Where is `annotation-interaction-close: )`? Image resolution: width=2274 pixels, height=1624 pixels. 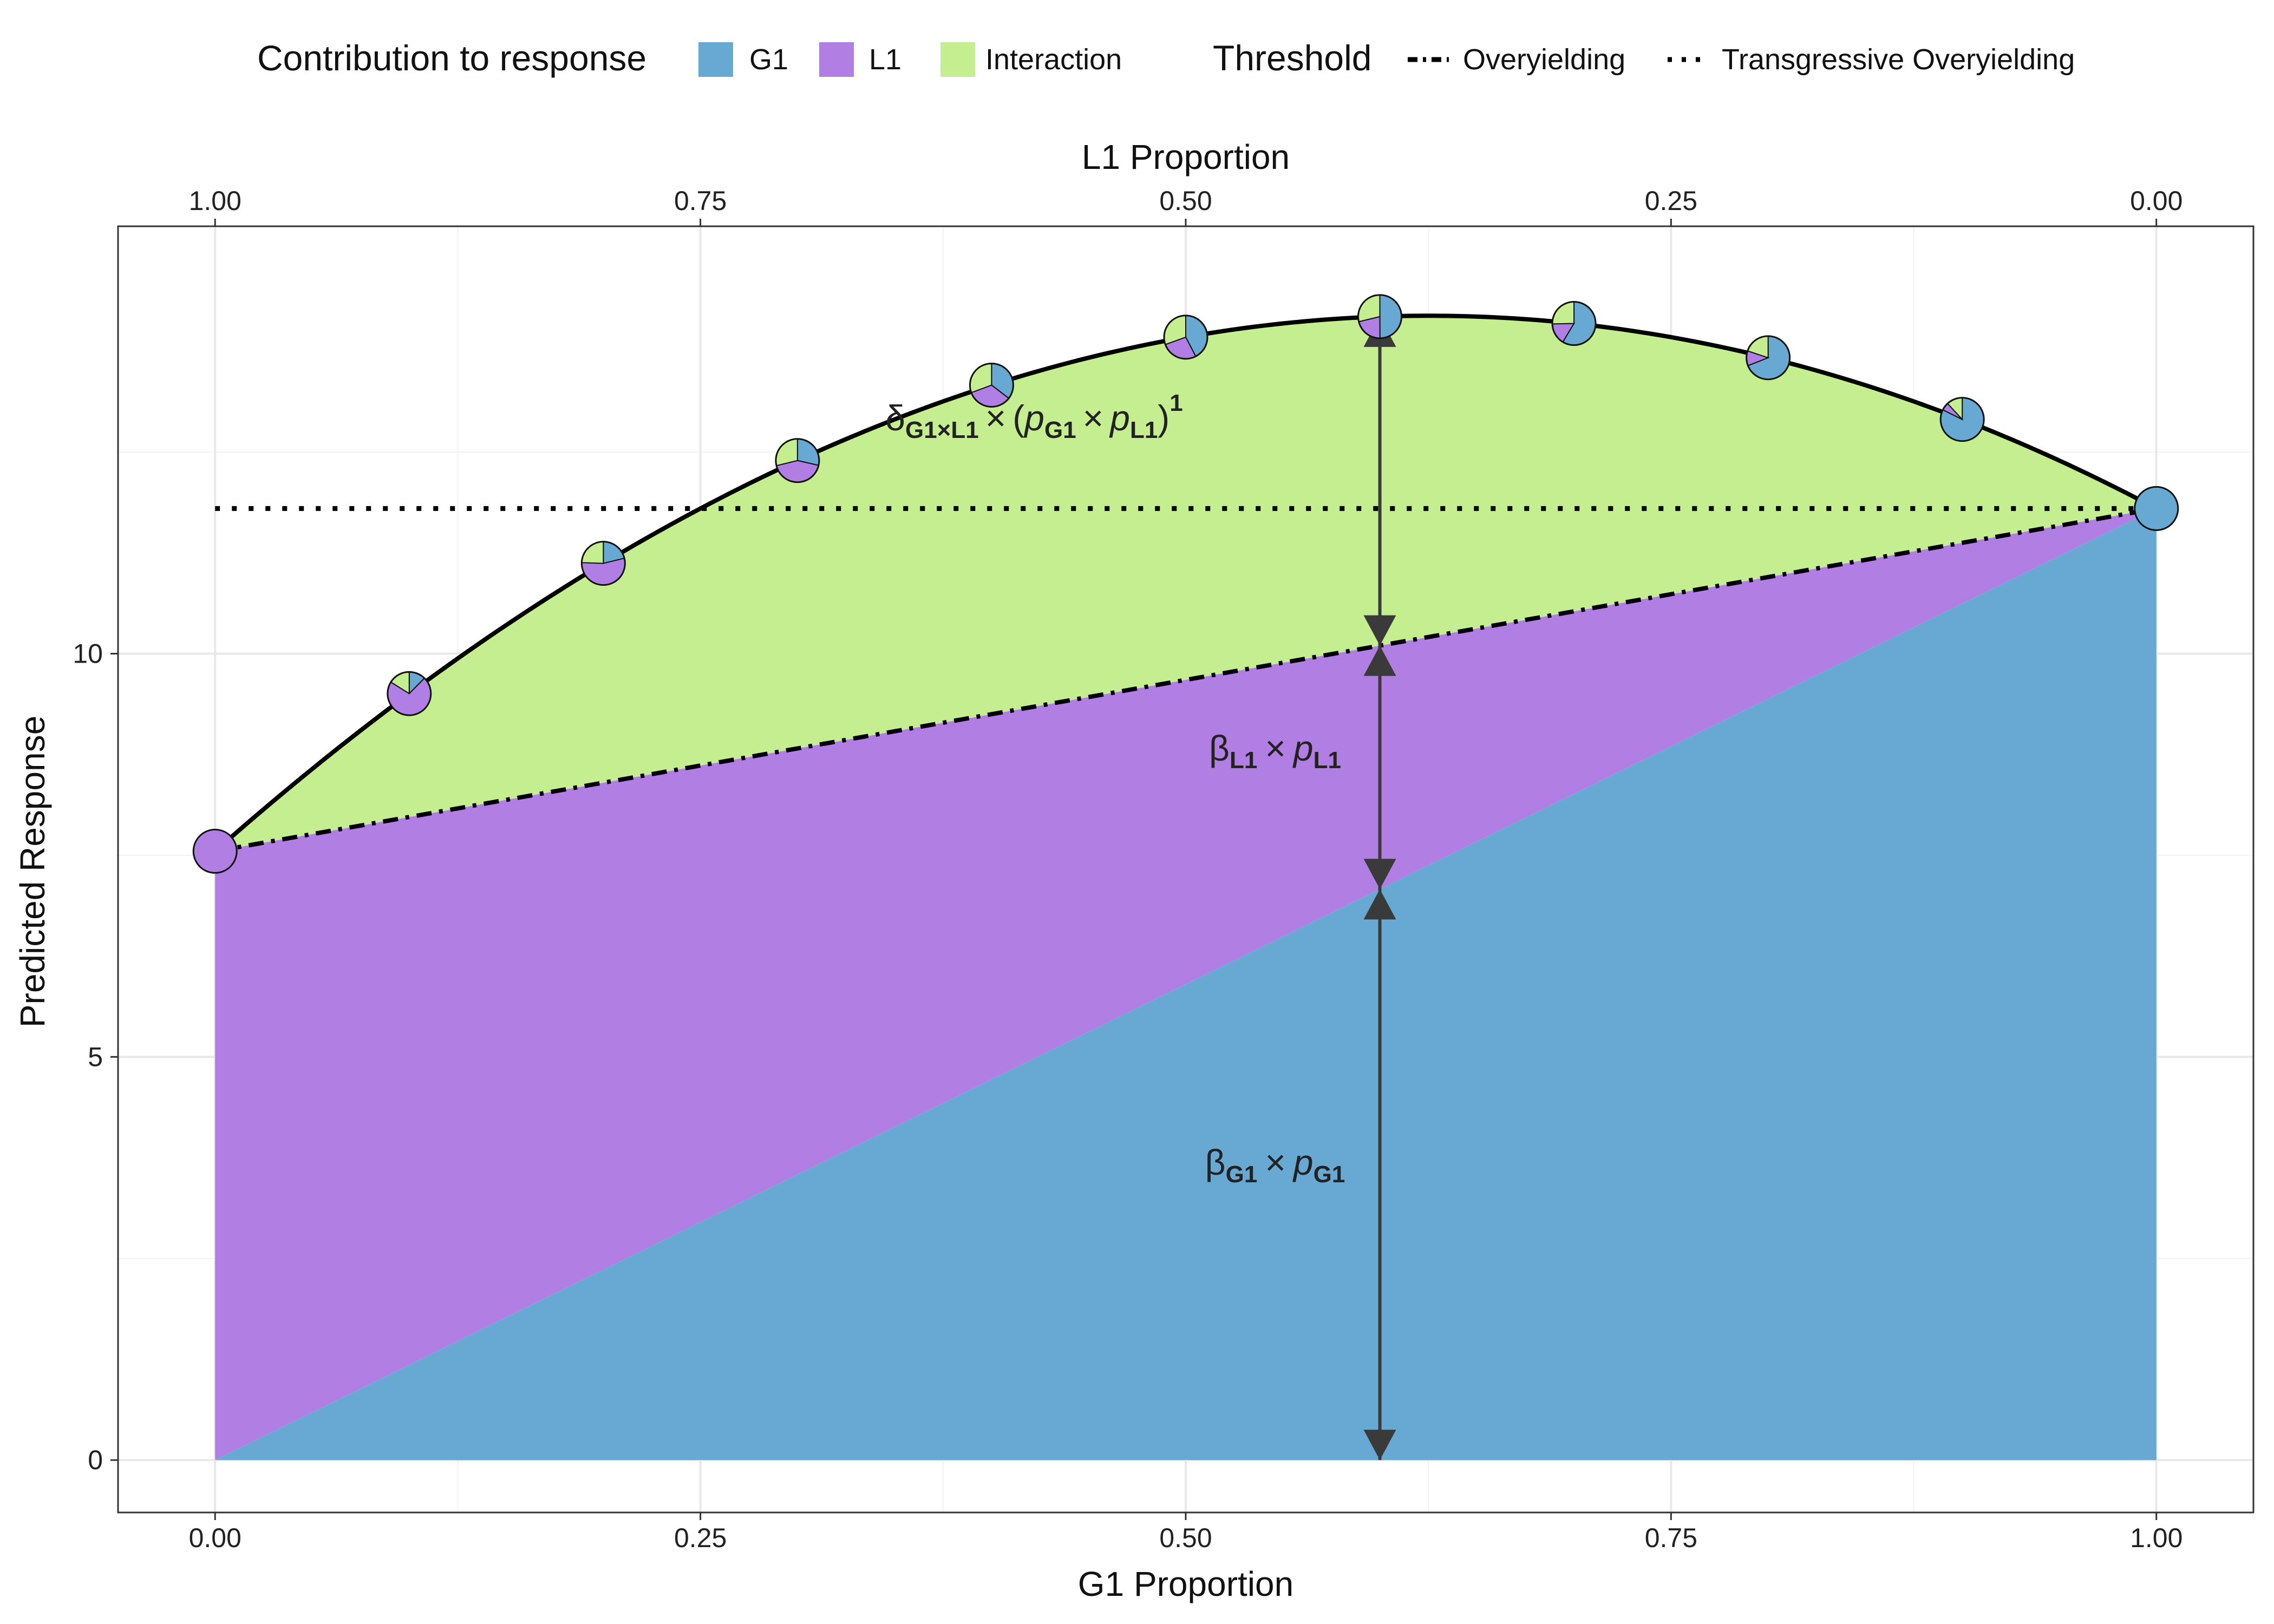 annotation-interaction-close: ) is located at coordinates (1163, 418).